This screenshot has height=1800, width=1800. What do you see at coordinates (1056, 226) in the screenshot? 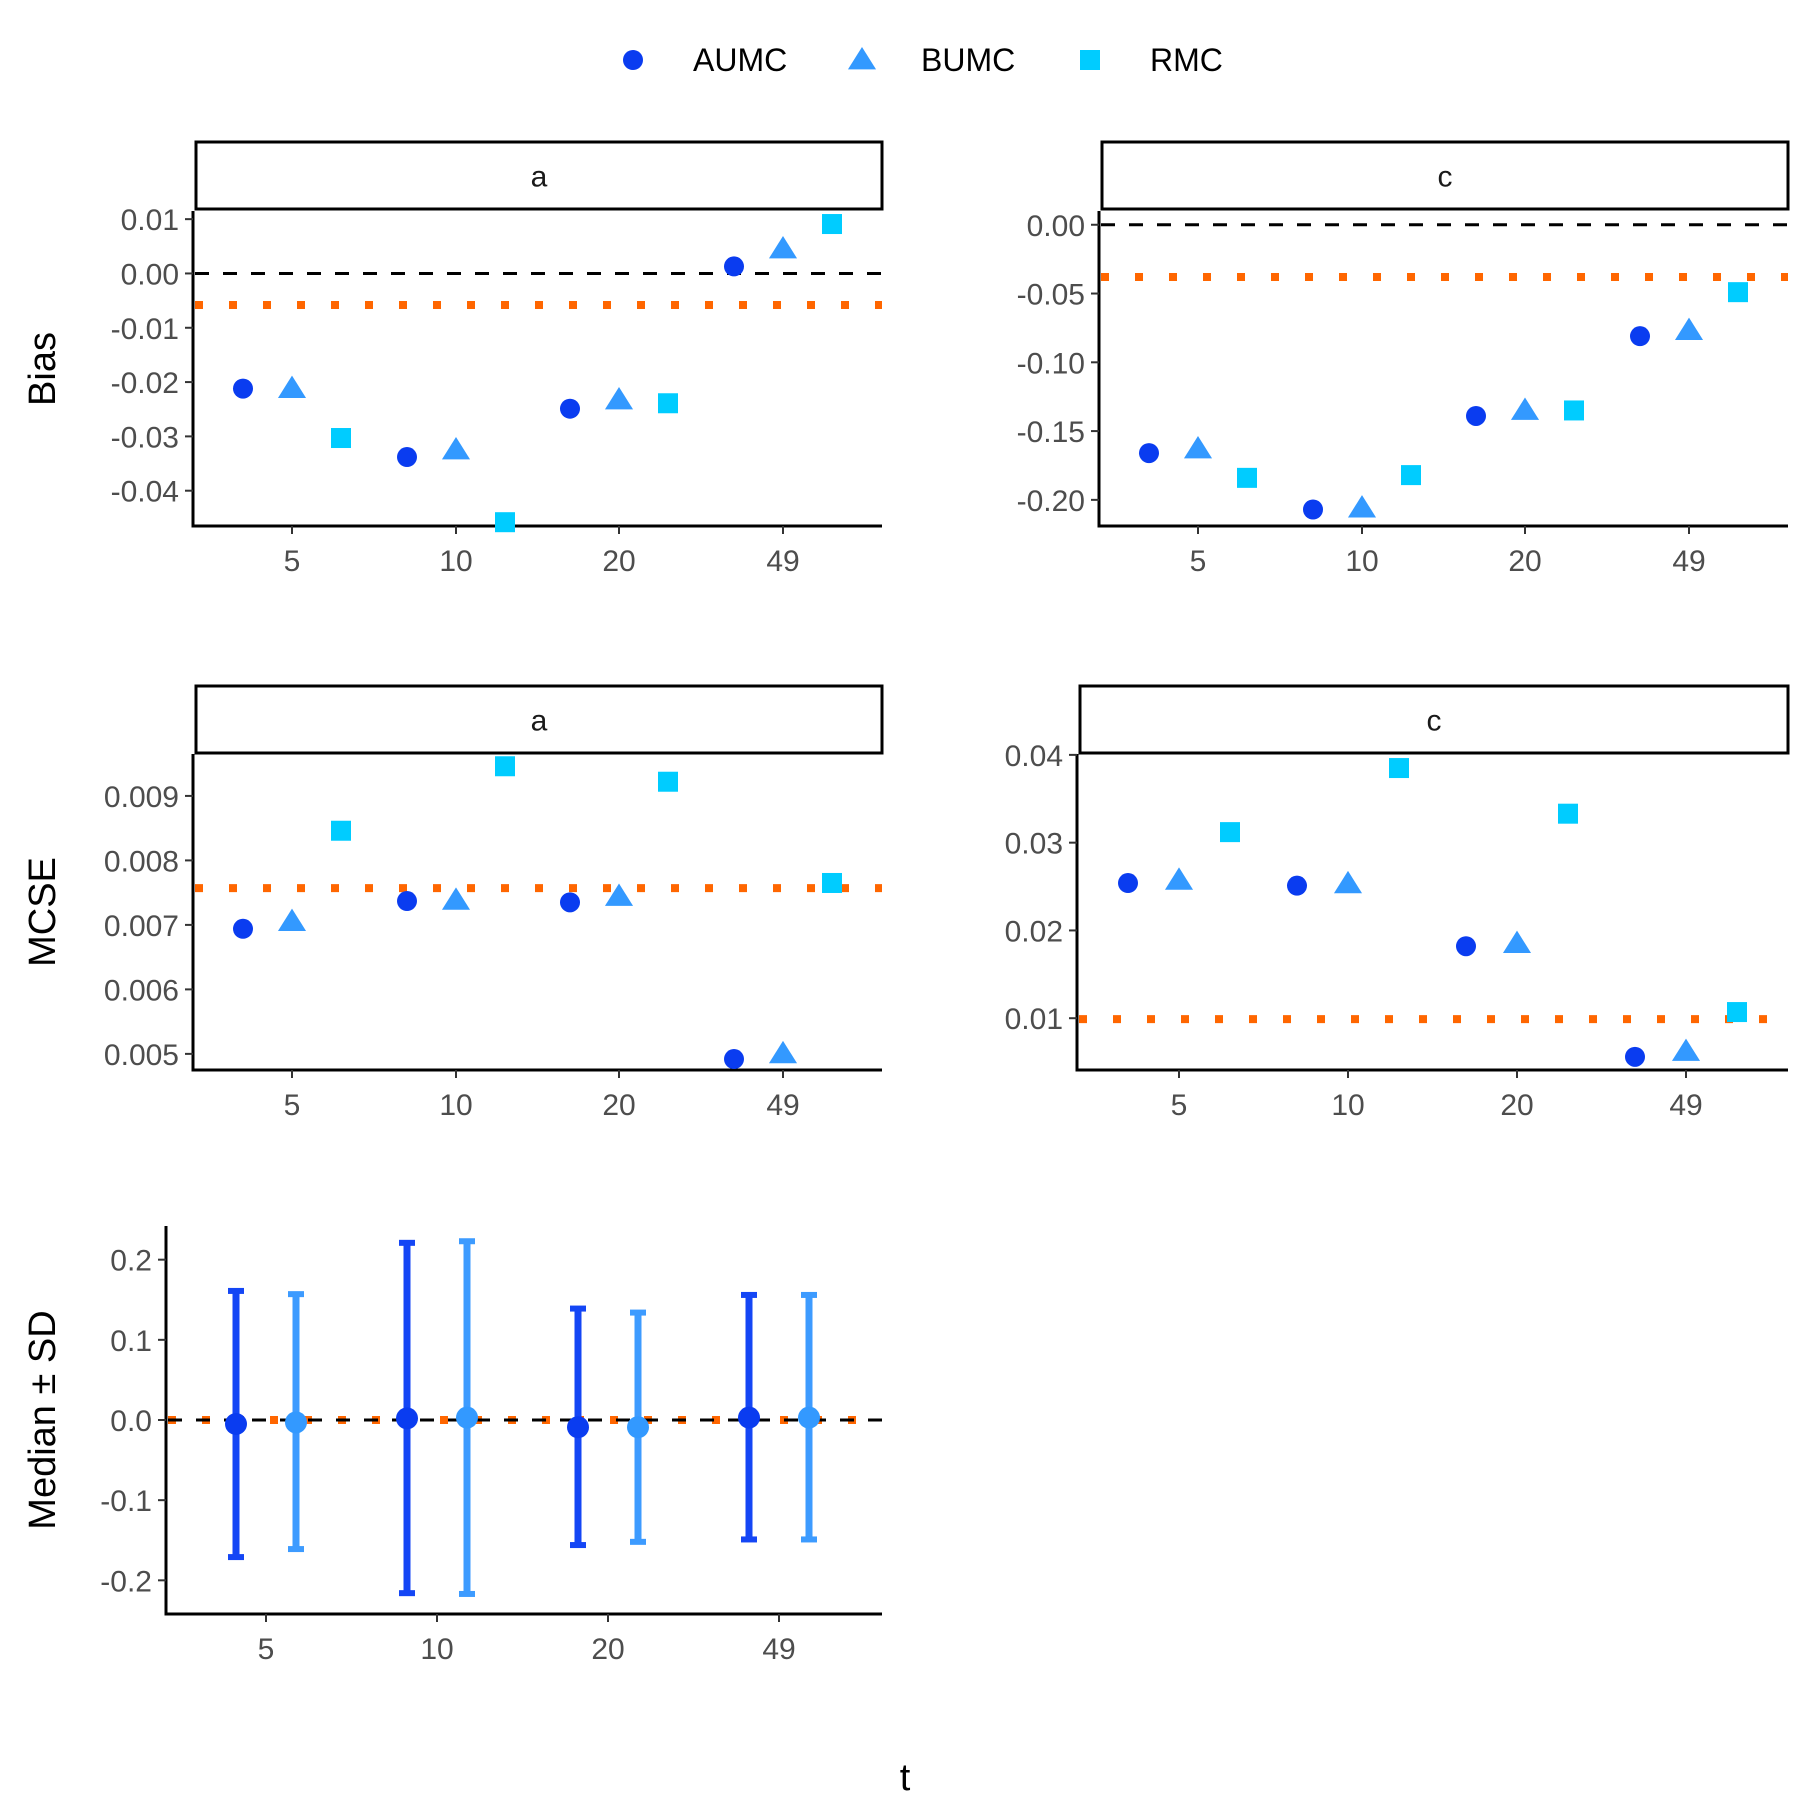
I see `y-tick-label: 0.00` at bounding box center [1056, 226].